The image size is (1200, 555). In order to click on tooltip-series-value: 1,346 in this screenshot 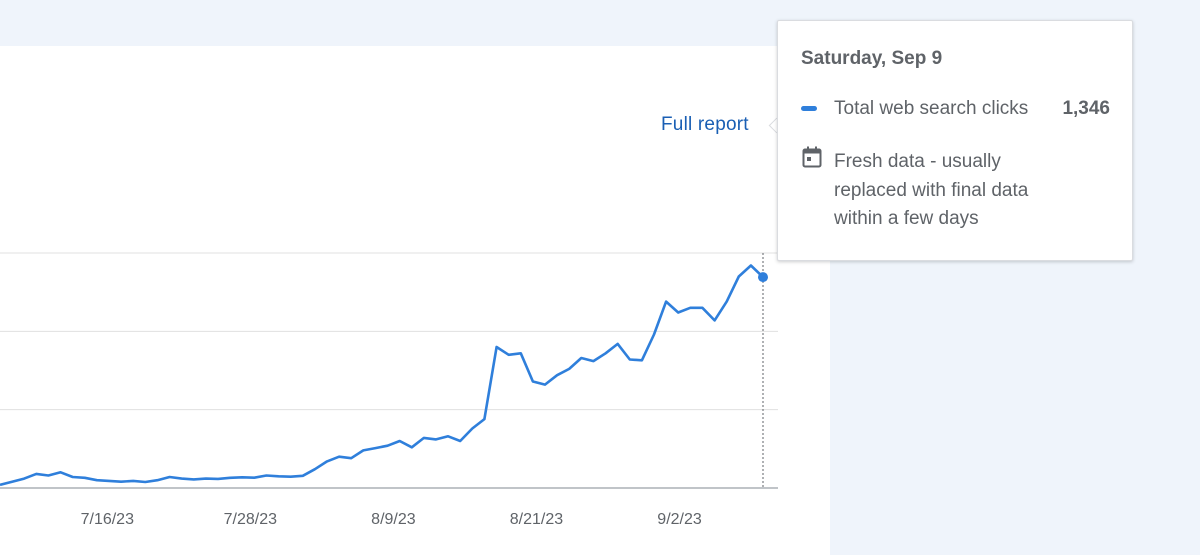, I will do `click(1086, 108)`.